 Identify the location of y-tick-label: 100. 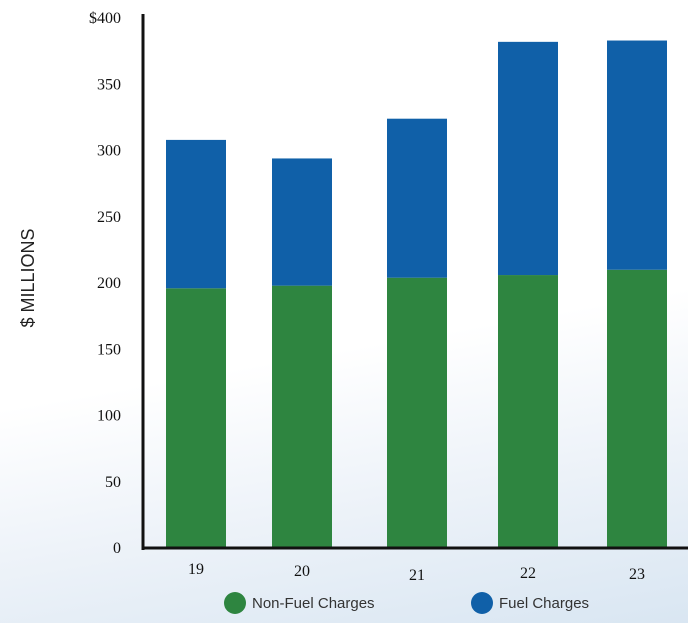
(109, 416).